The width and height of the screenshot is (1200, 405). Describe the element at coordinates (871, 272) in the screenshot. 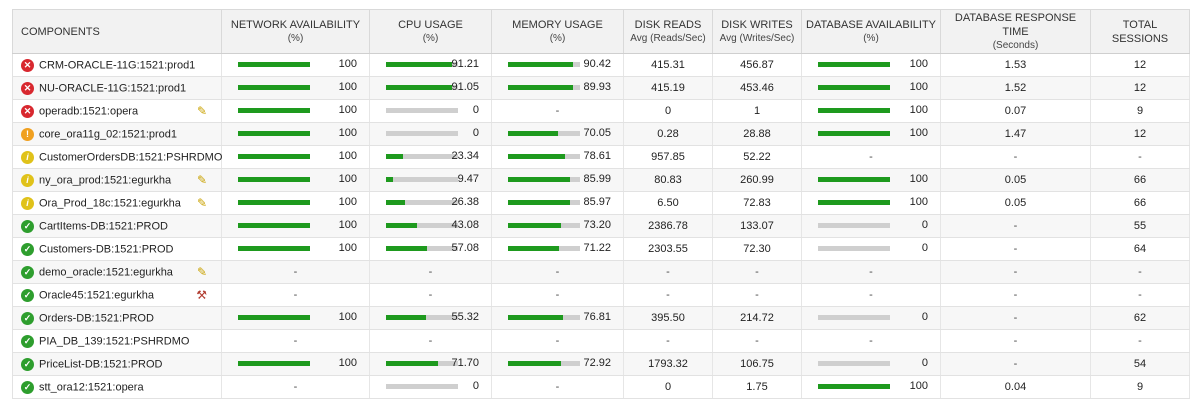

I see `database-availability-value: -` at that location.